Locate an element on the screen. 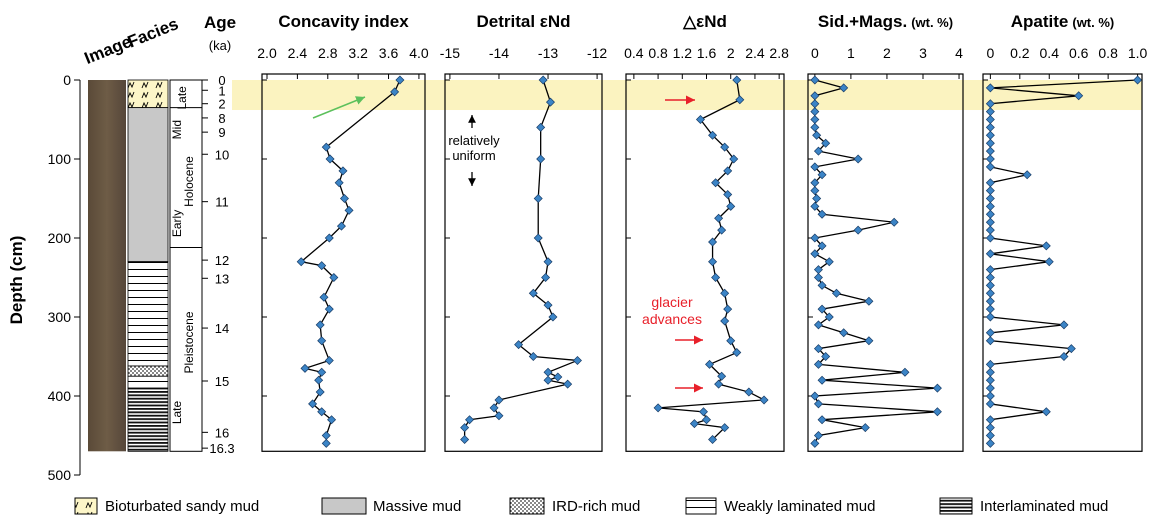 The height and width of the screenshot is (528, 1156). legend-swatch is located at coordinates (527, 506).